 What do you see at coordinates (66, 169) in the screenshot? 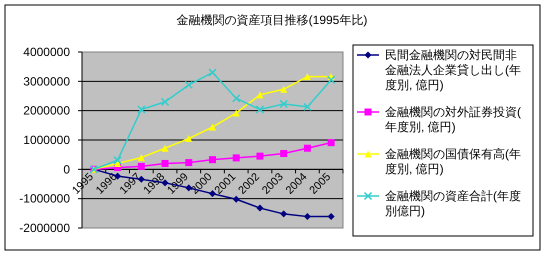
I see `y-tick-label: 0` at bounding box center [66, 169].